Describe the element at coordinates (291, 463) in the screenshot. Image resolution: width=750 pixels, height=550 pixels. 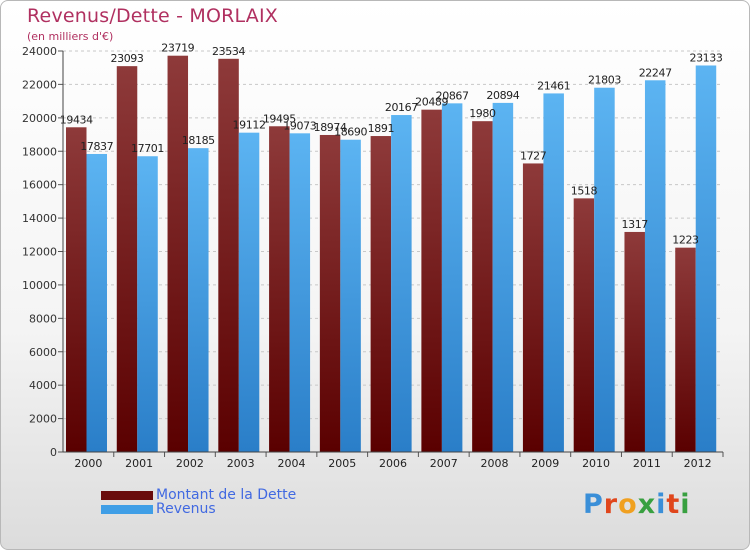
I see `x-tick-label: 2004` at that location.